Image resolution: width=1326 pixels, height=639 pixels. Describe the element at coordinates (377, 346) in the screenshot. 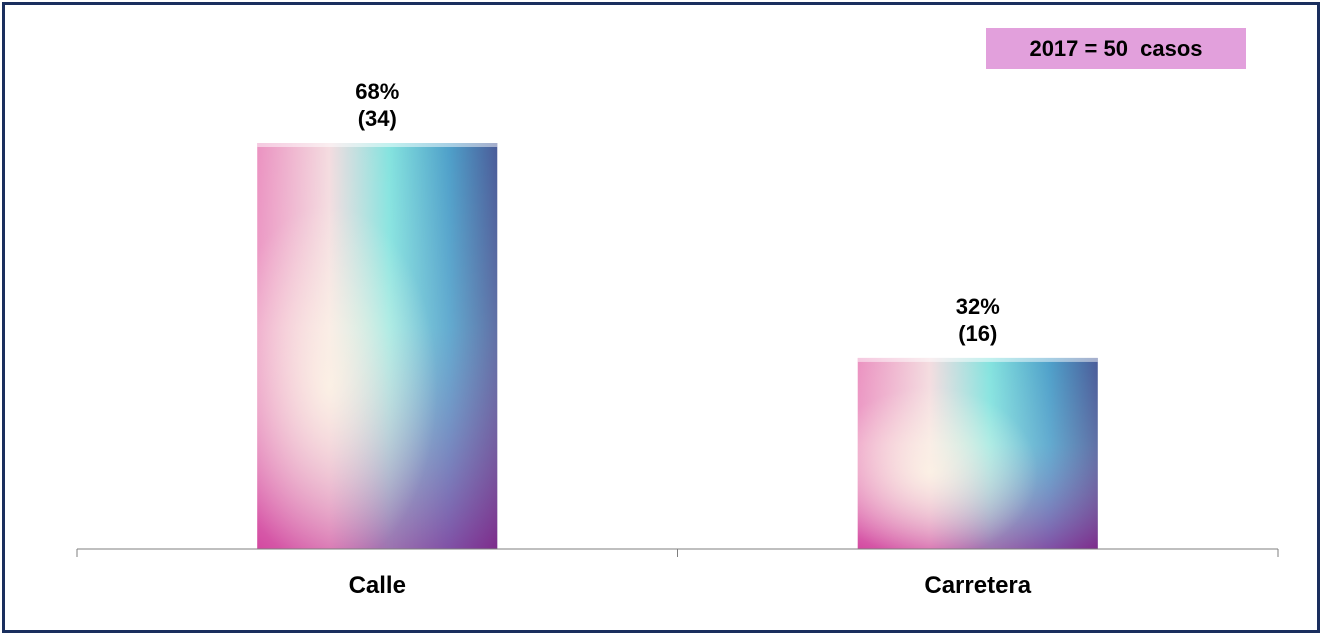

I see `bar-calle` at that location.